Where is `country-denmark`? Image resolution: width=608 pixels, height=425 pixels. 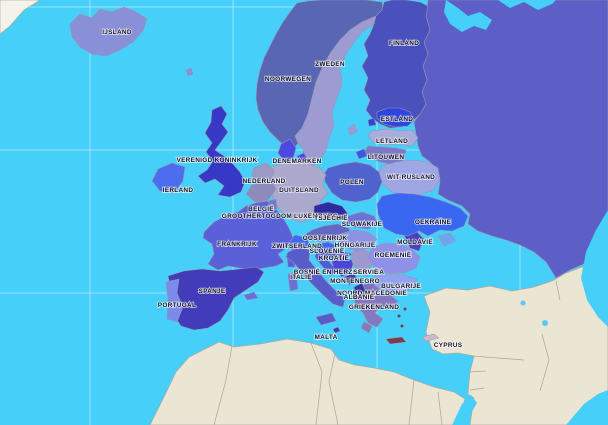 country-denmark is located at coordinates (287, 150).